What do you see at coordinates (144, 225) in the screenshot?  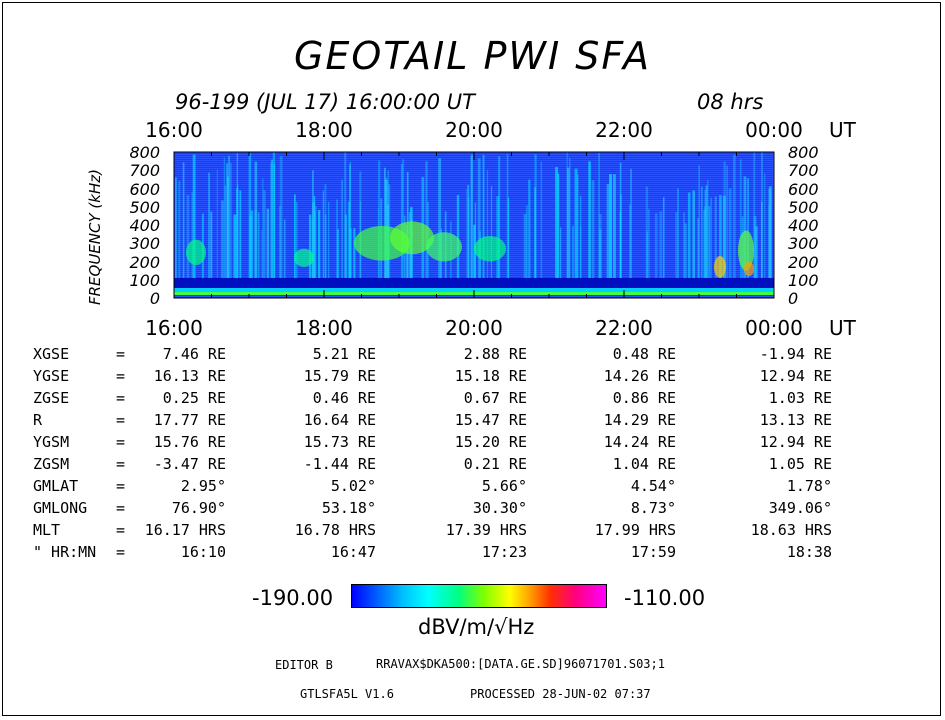 I see `left-y-tick-label: 400` at bounding box center [144, 225].